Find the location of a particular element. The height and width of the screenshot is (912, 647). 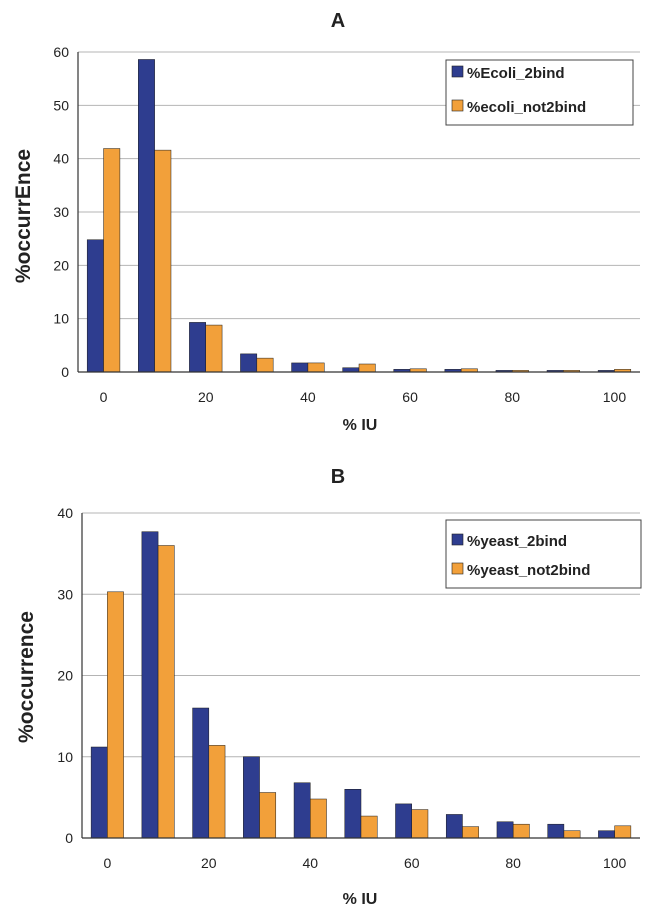

chart-a-y-tick-label: 10 is located at coordinates (61, 319).